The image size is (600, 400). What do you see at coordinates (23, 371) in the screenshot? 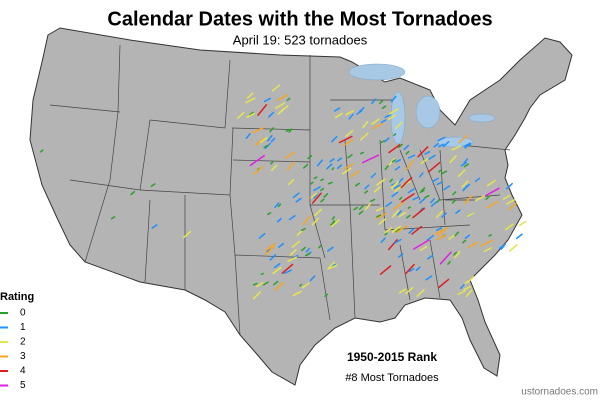
I see `legend-label: 4` at bounding box center [23, 371].